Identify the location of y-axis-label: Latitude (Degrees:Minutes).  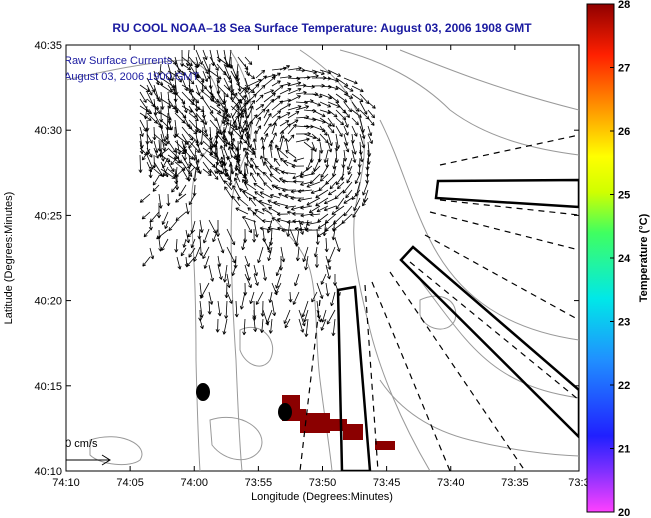
(9, 258).